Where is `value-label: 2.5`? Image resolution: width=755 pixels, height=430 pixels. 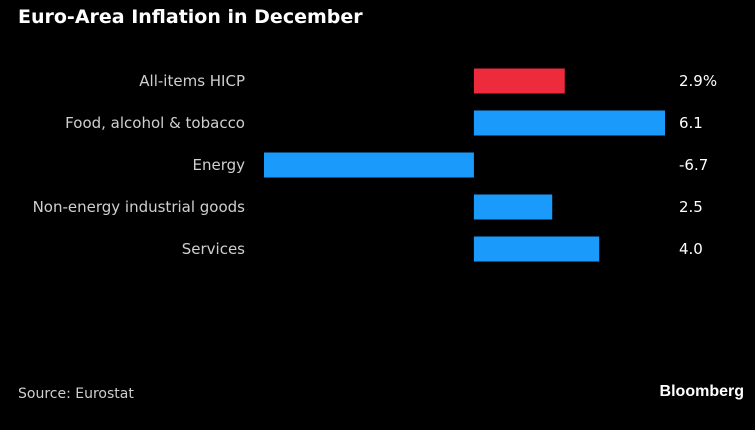
value-label: 2.5 is located at coordinates (691, 207).